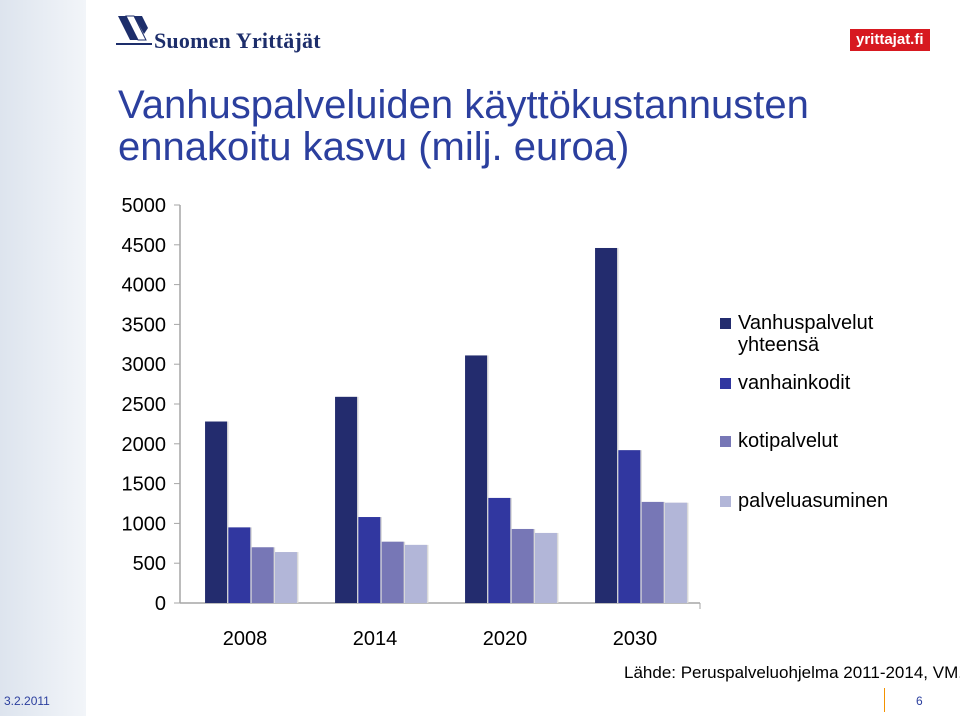 This screenshot has height=716, width=960. I want to click on bar-2008-vanhuspalvelut-yhteensä, so click(216, 512).